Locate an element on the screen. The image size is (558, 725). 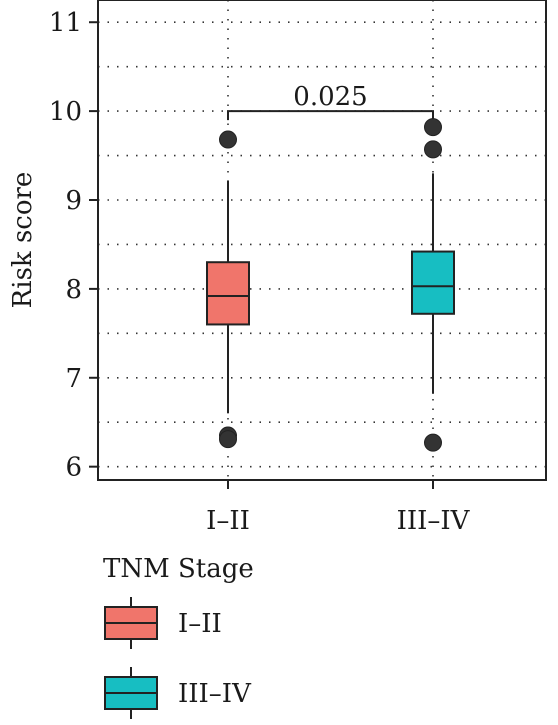
legend-label: III–IV is located at coordinates (215, 694).